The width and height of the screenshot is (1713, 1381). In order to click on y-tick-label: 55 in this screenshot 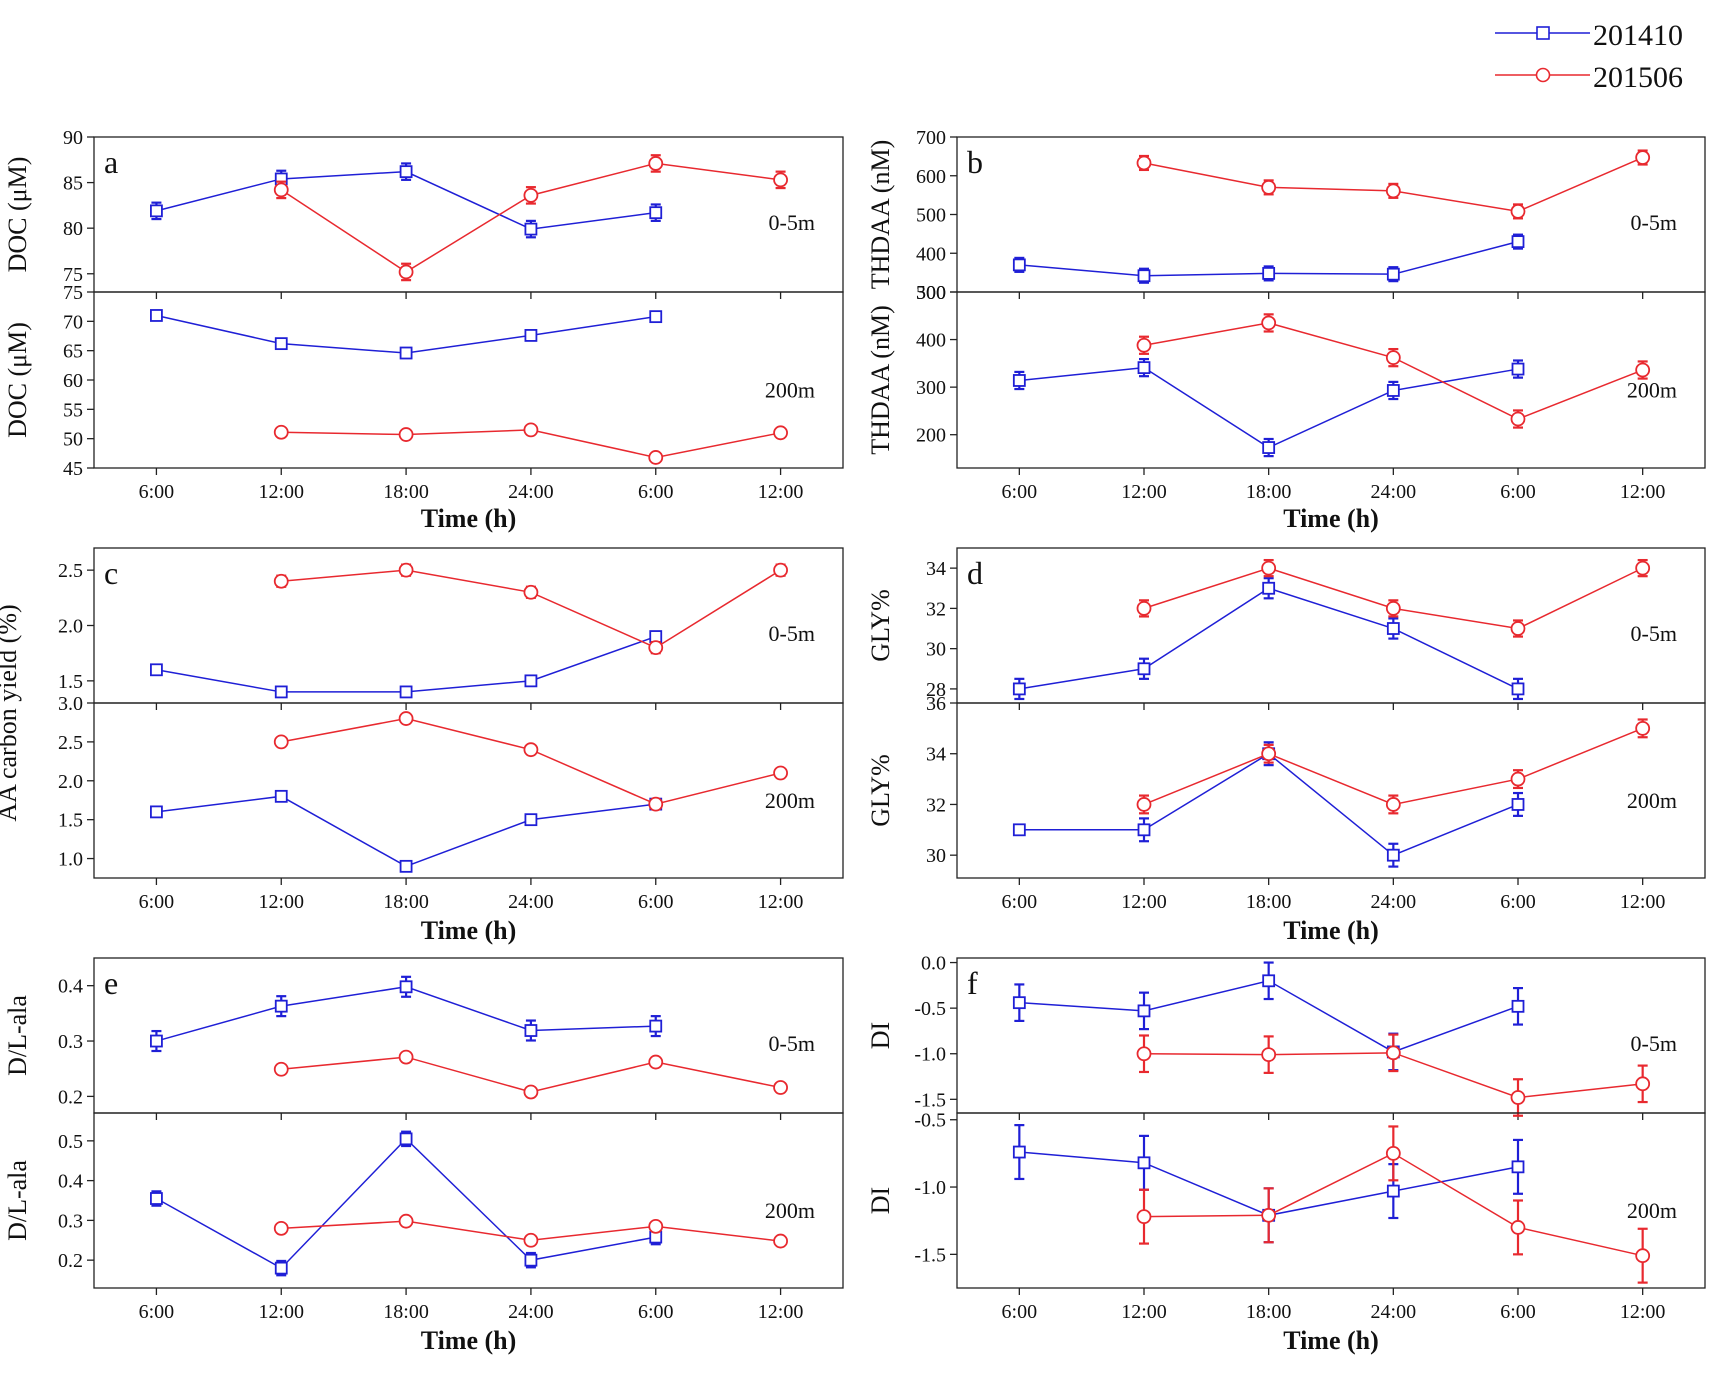, I will do `click(73, 410)`.